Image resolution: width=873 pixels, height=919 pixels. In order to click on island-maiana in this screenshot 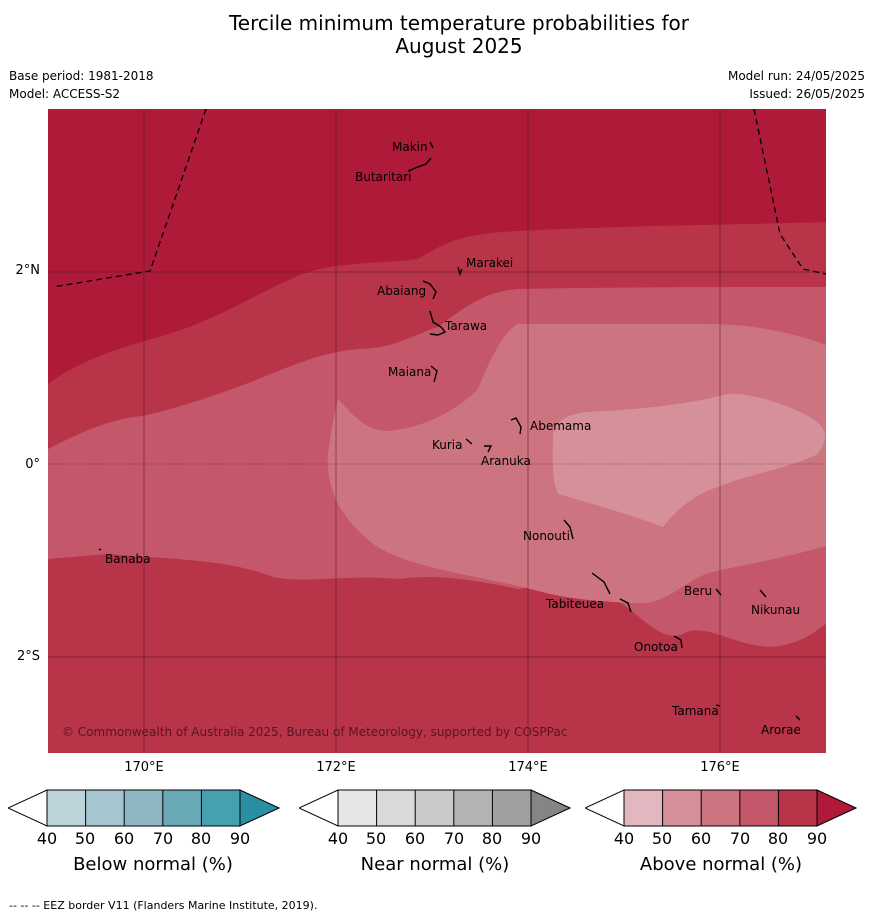, I will do `click(434, 374)`.